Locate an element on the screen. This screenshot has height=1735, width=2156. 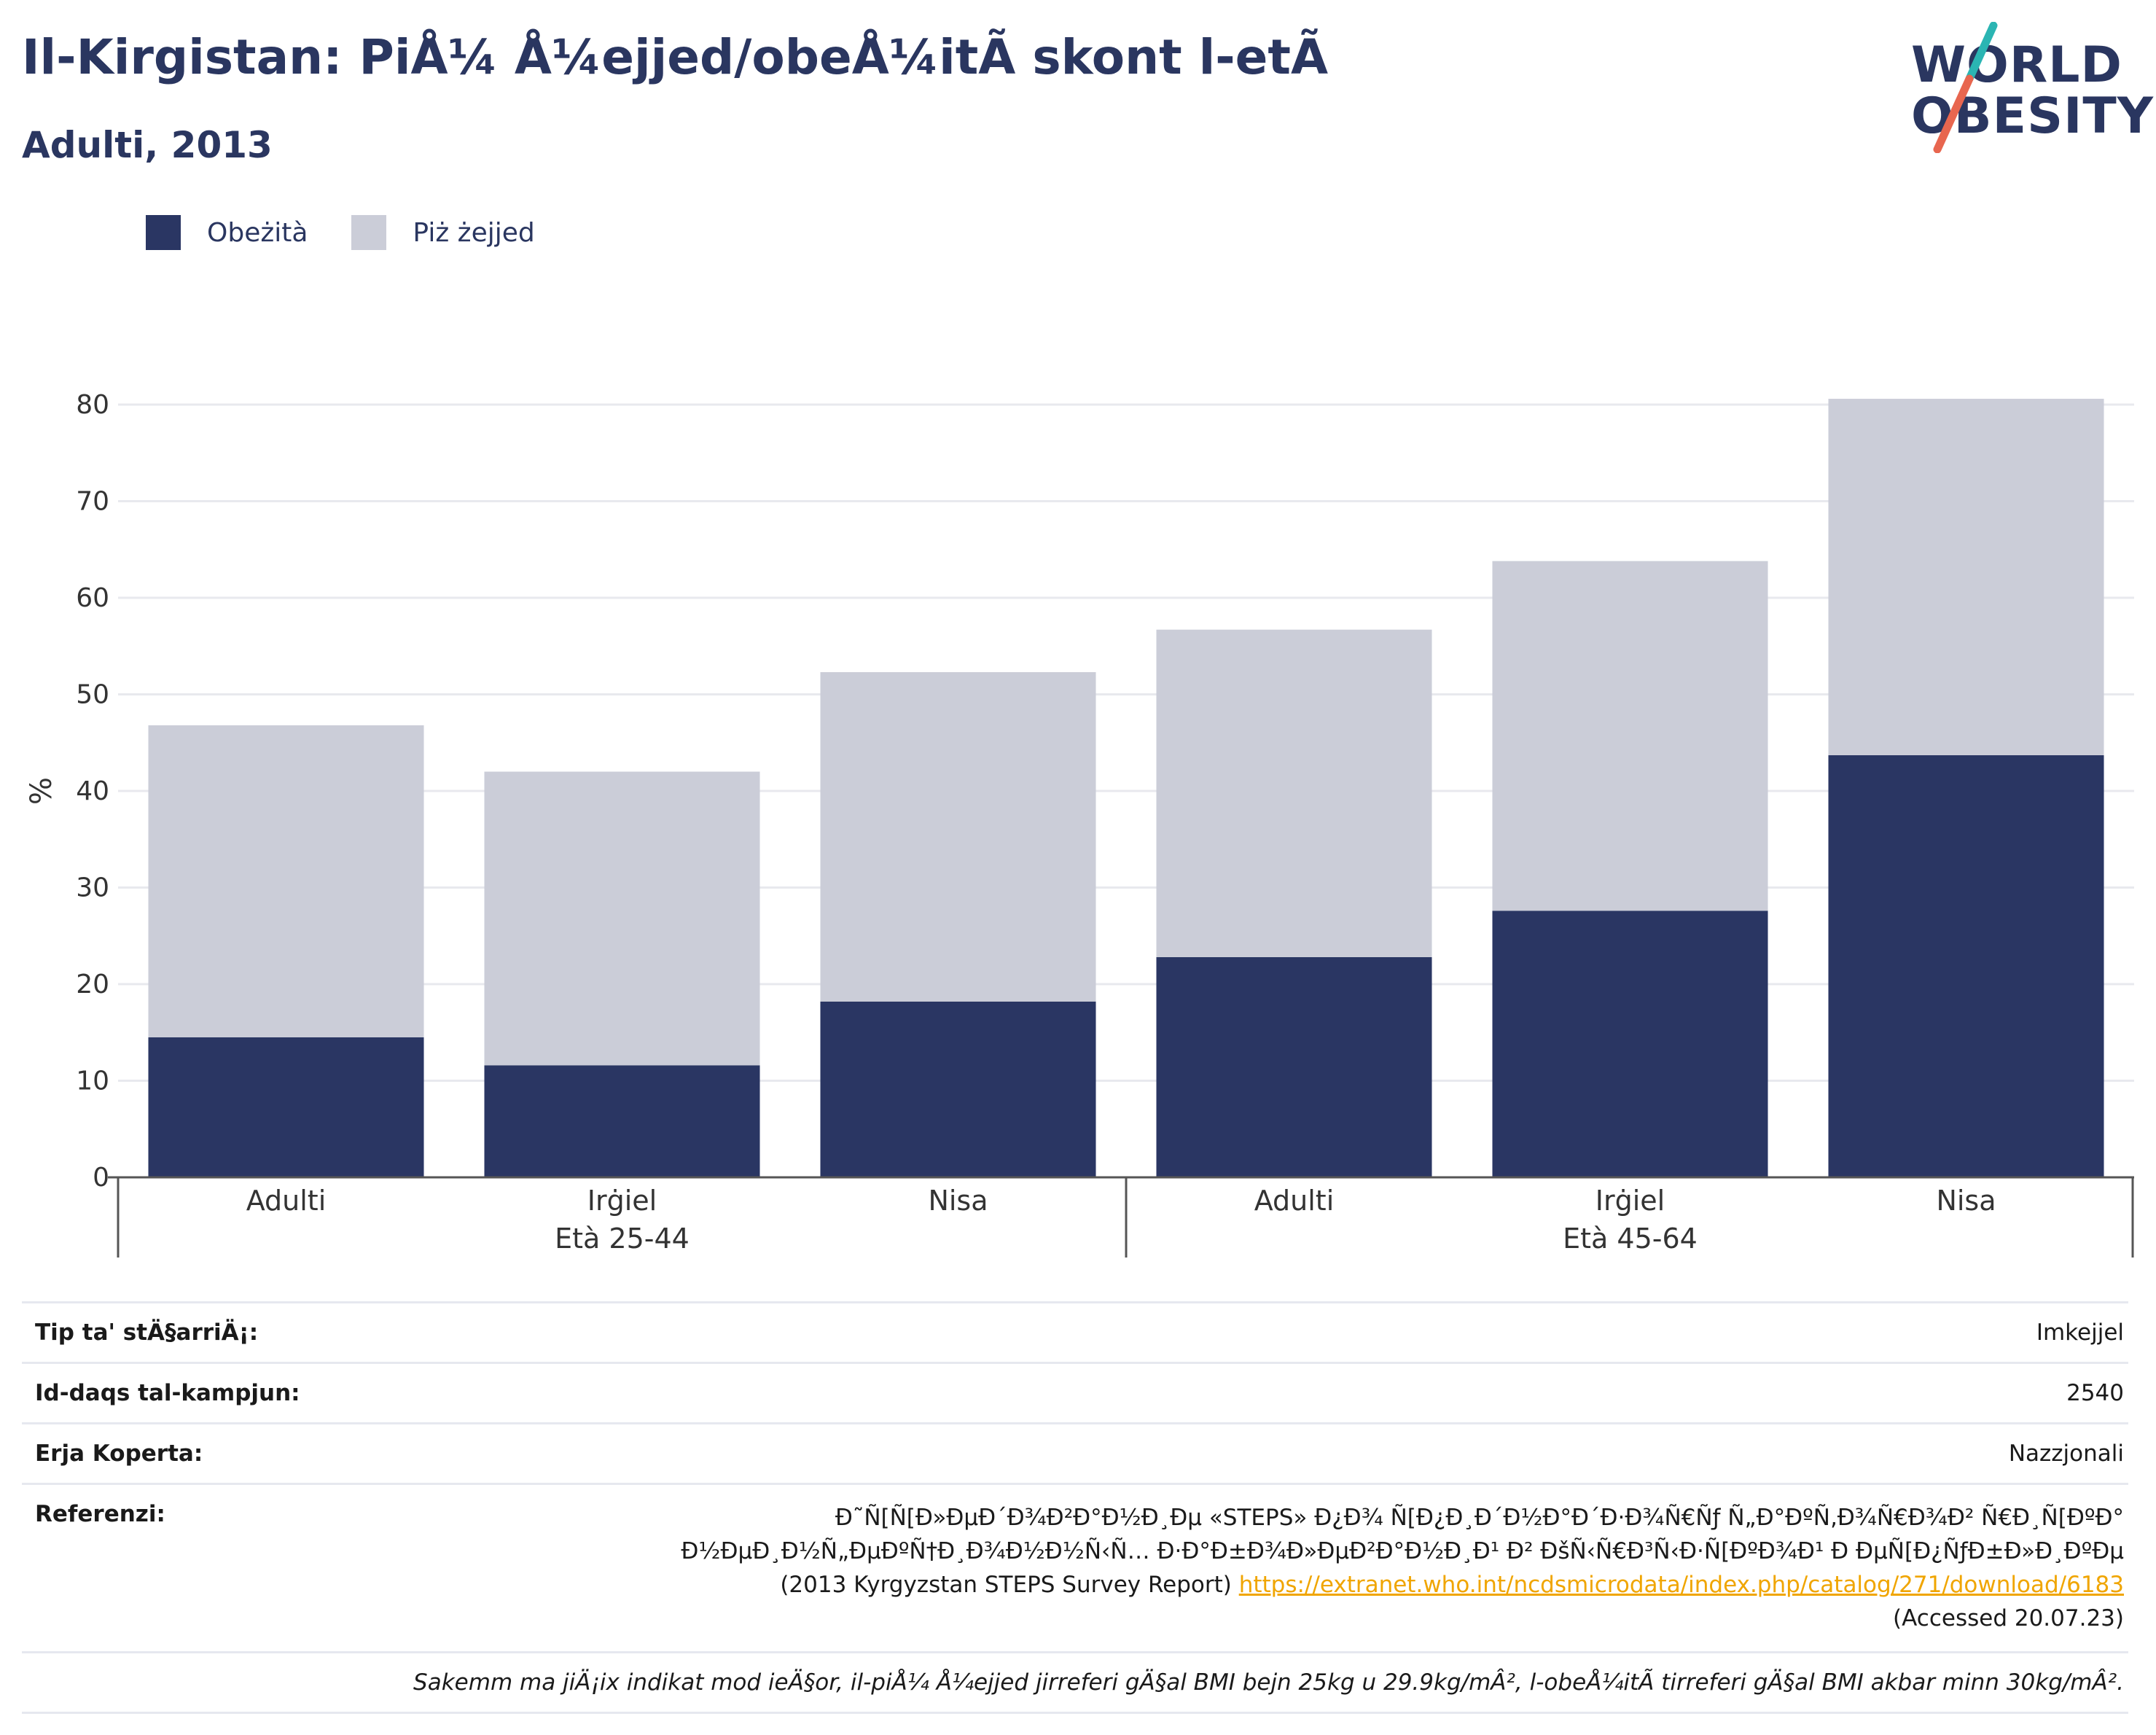
legend-label-obesity: Obeżità is located at coordinates (257, 232).